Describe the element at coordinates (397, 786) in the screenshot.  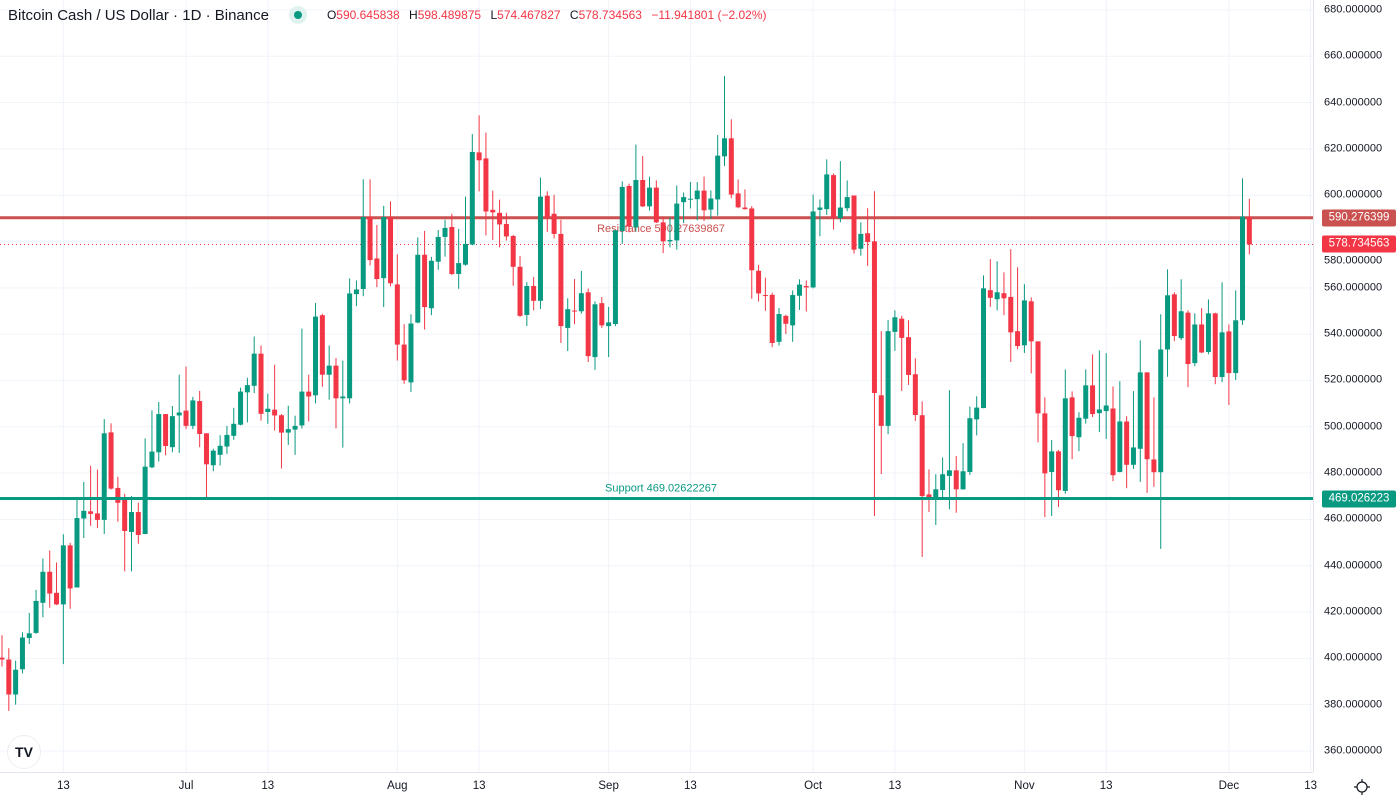
I see `x-tick-label: Aug` at that location.